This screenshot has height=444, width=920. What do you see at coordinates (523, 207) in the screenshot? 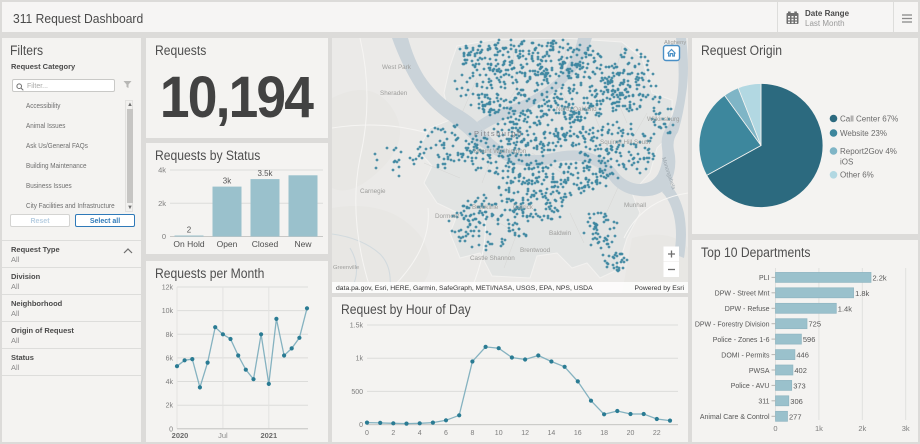
I see `svg-text: Carrick` at bounding box center [523, 207].